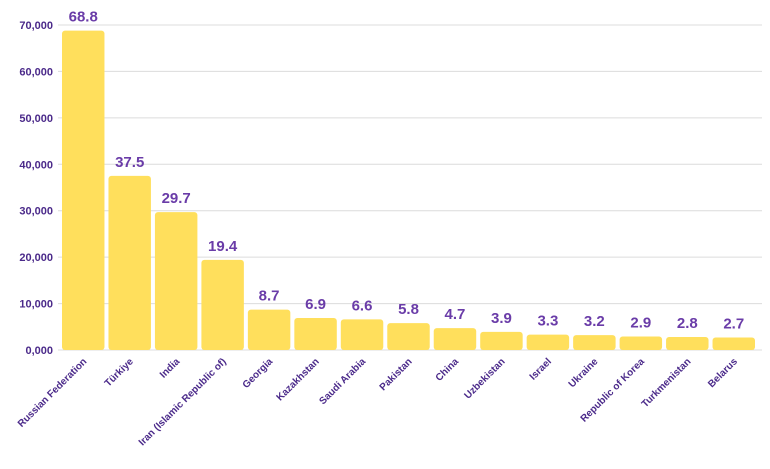 The width and height of the screenshot is (770, 469). What do you see at coordinates (455, 314) in the screenshot?
I see `value-label: 4.7` at bounding box center [455, 314].